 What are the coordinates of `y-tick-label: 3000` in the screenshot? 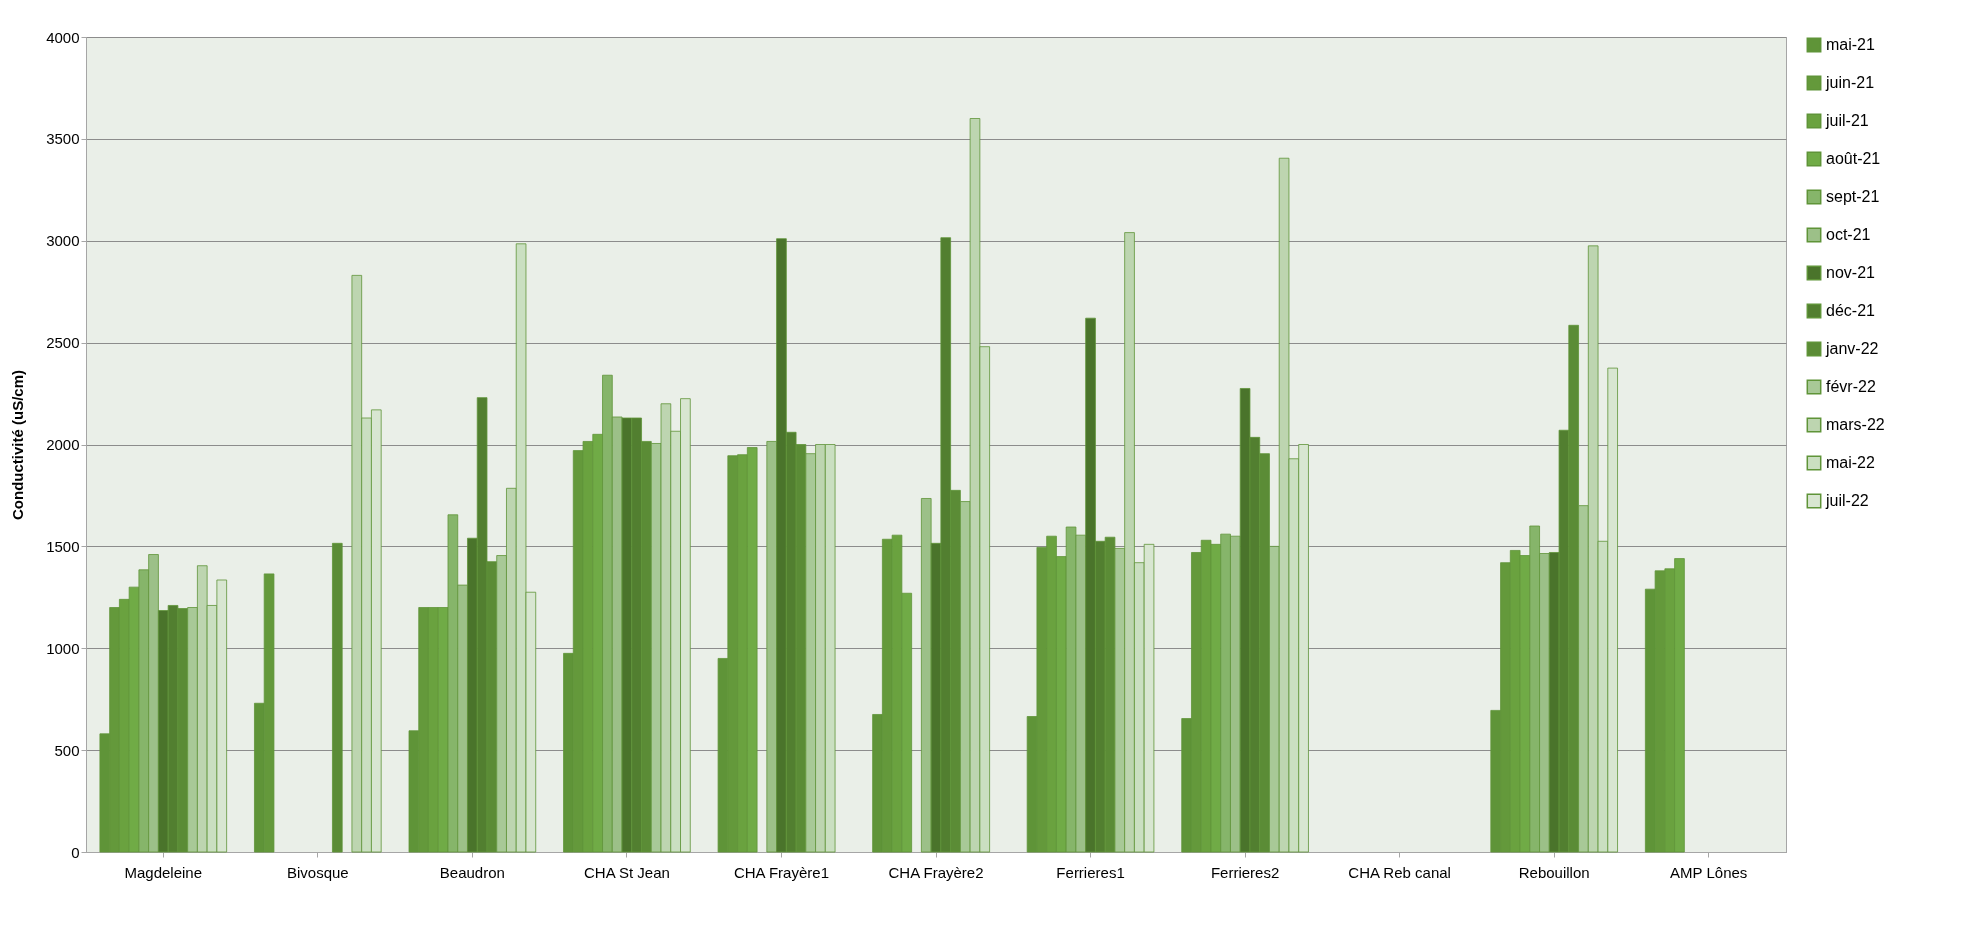 It's located at (63, 241).